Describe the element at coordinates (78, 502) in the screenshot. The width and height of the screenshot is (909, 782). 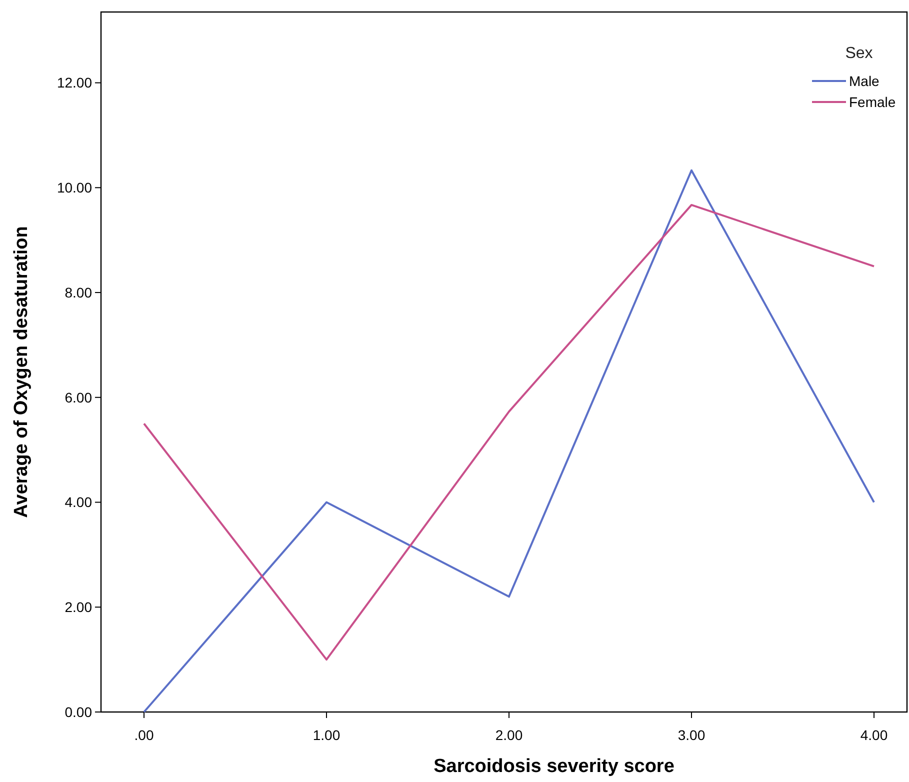
I see `y-tick-label: 4.00` at that location.